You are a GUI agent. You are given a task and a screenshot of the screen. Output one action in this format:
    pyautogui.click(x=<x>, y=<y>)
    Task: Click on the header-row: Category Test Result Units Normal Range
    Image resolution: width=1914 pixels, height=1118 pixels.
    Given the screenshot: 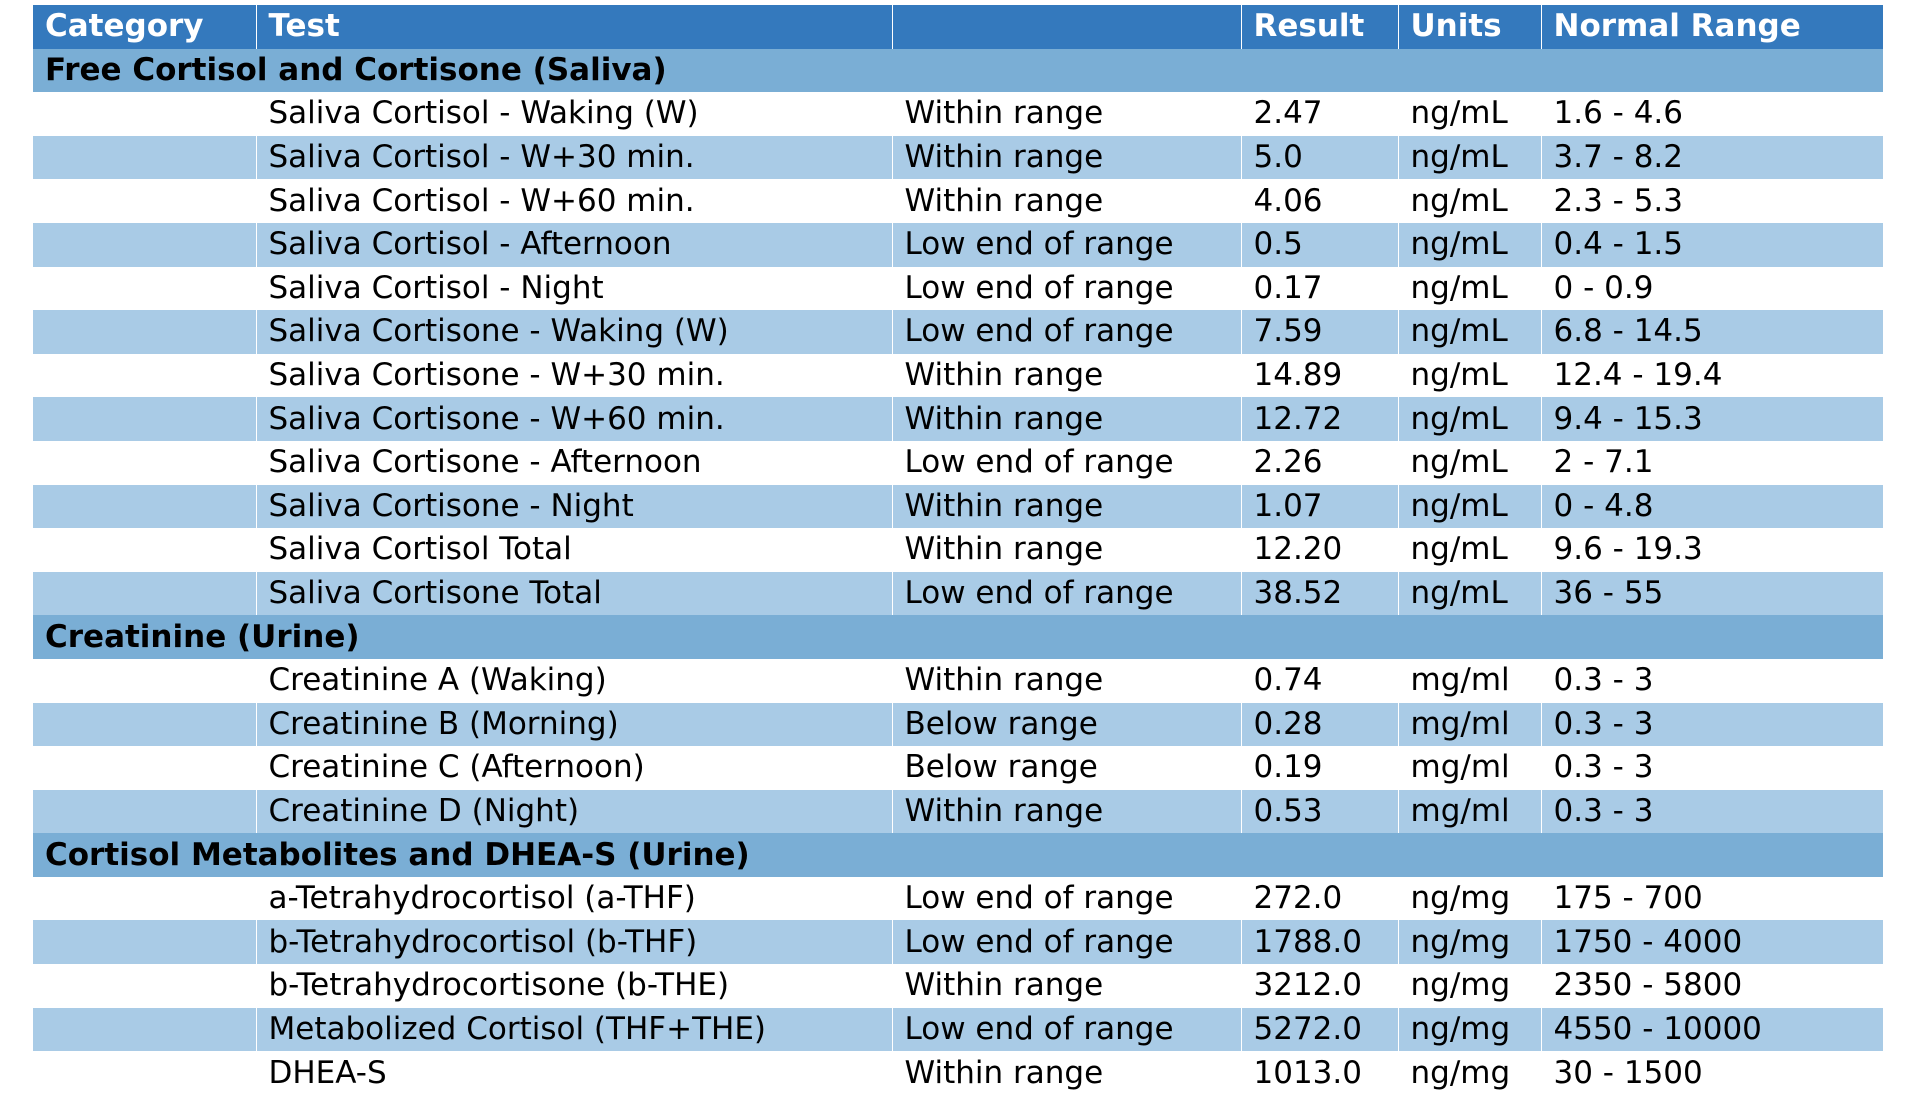 What is the action you would take?
    pyautogui.click(x=958, y=27)
    